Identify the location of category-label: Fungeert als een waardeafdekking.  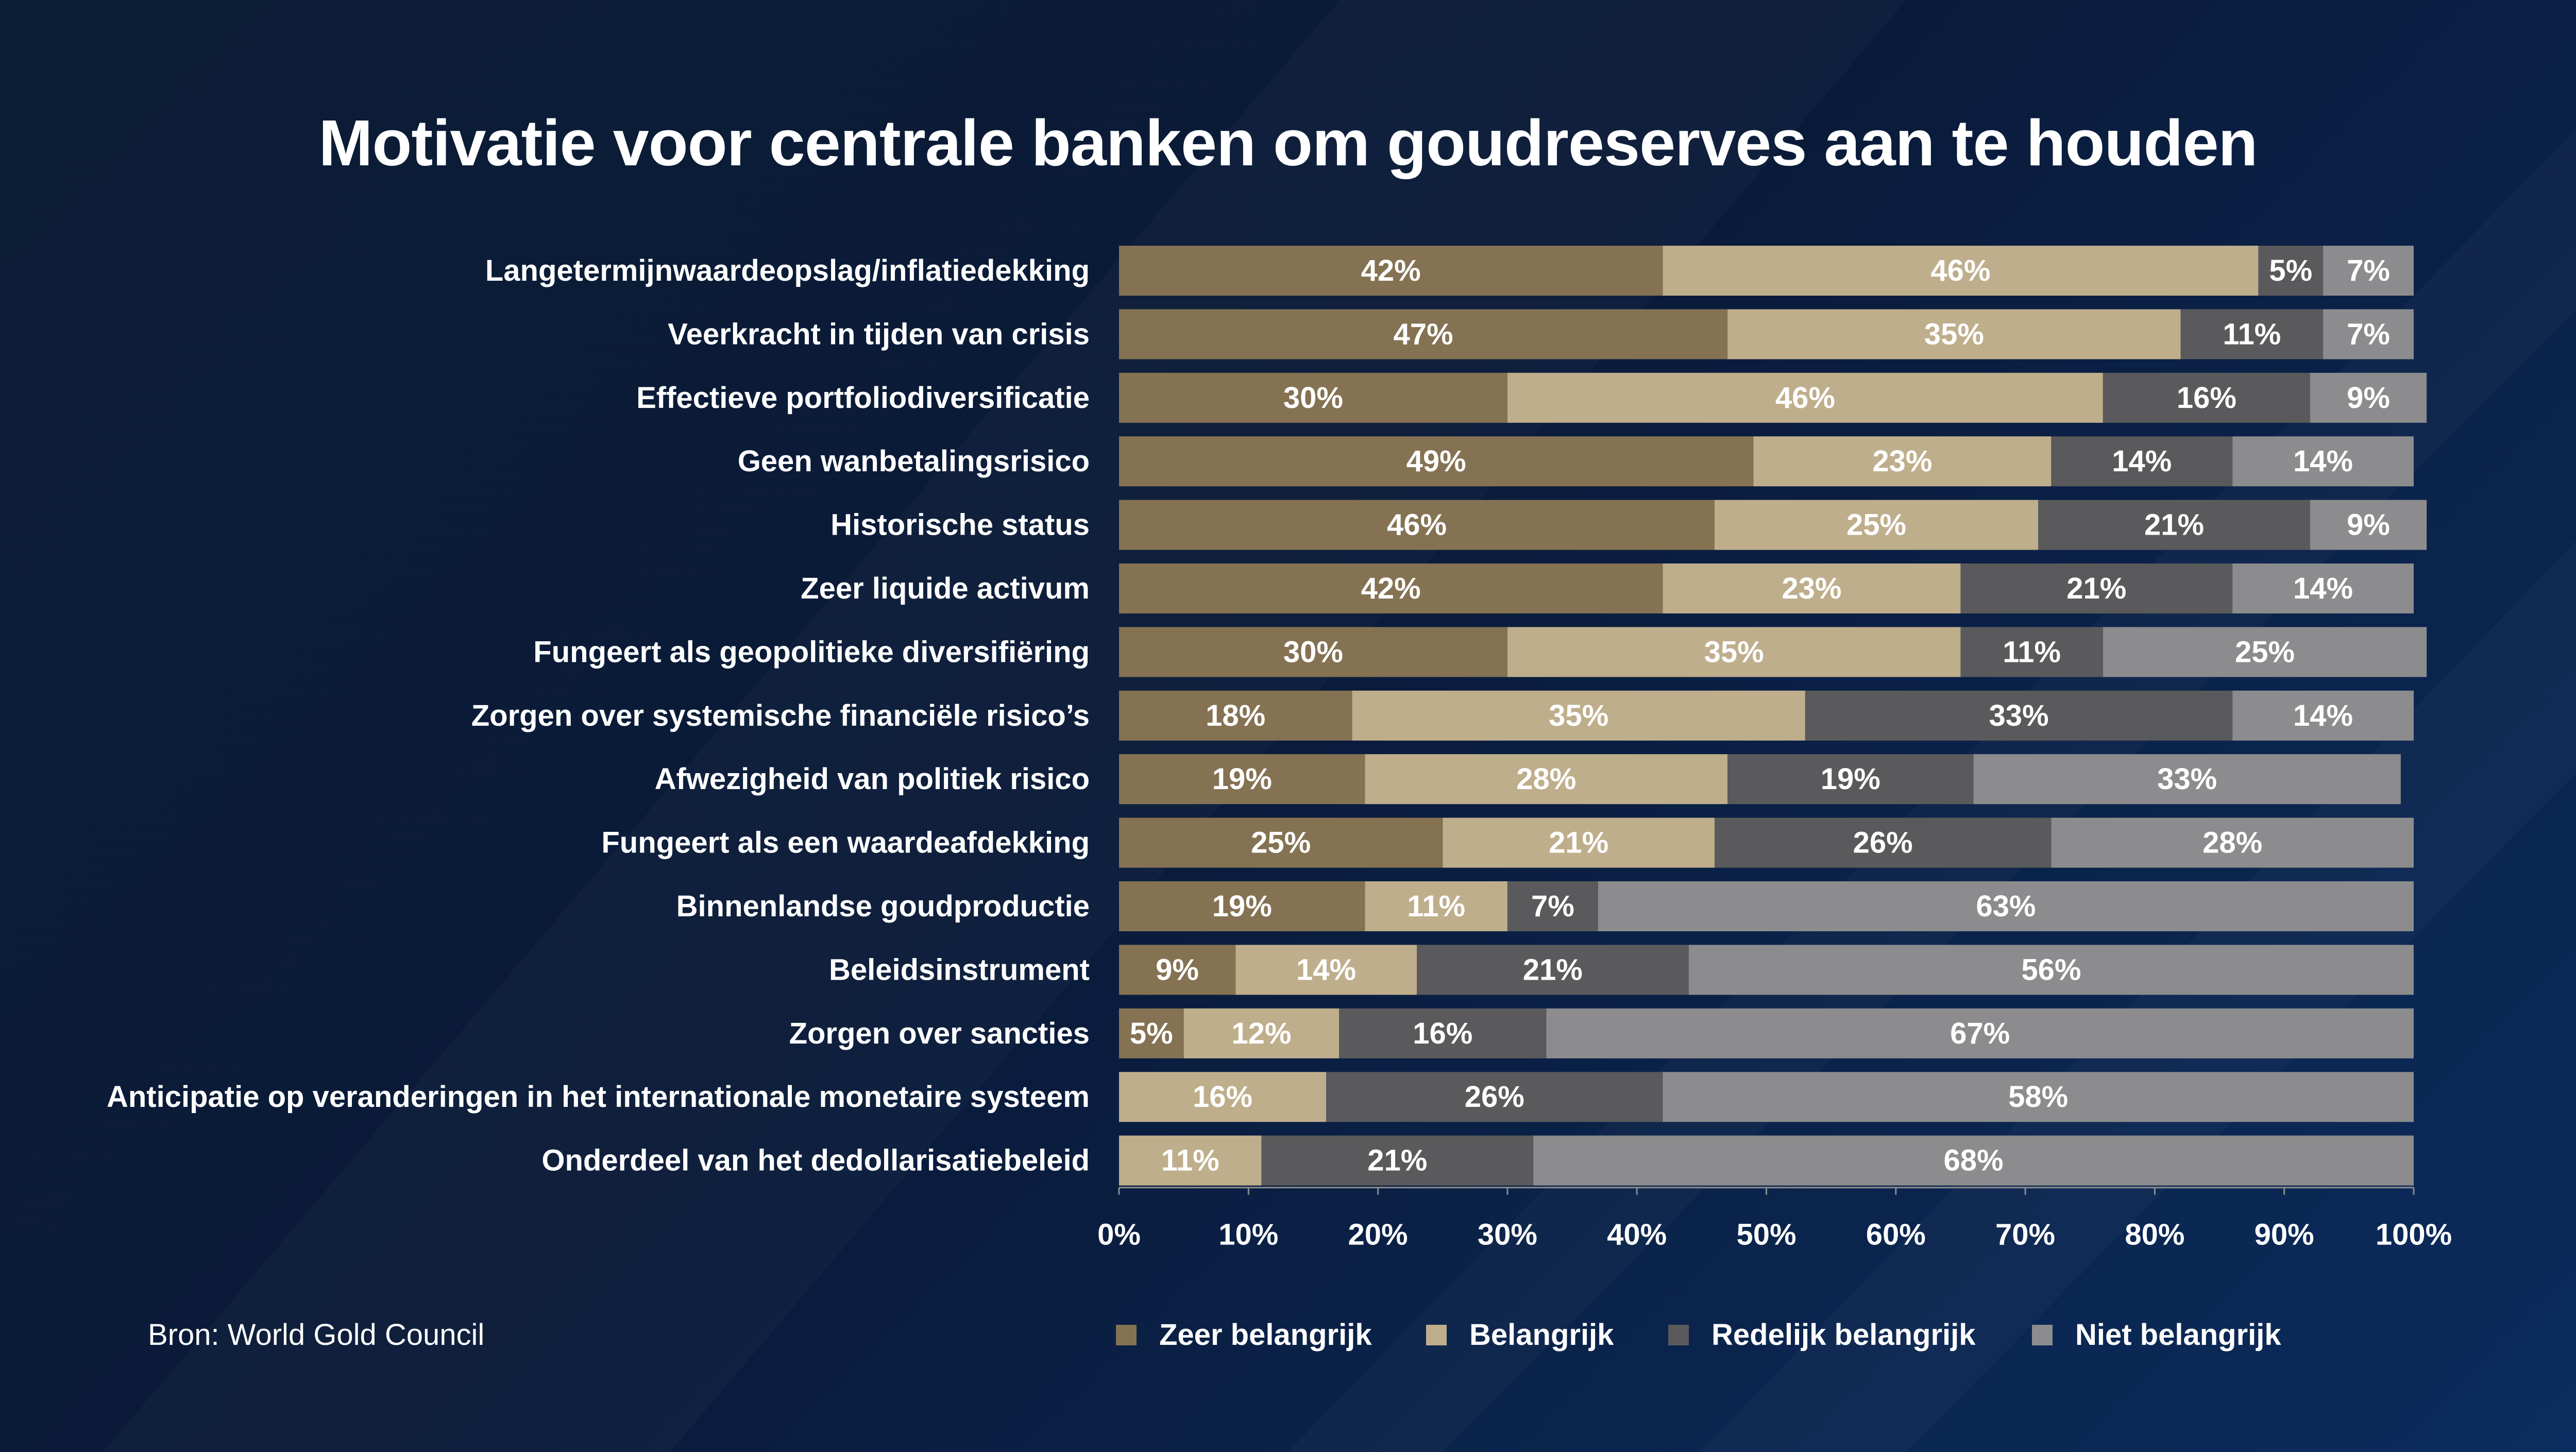
(845, 843).